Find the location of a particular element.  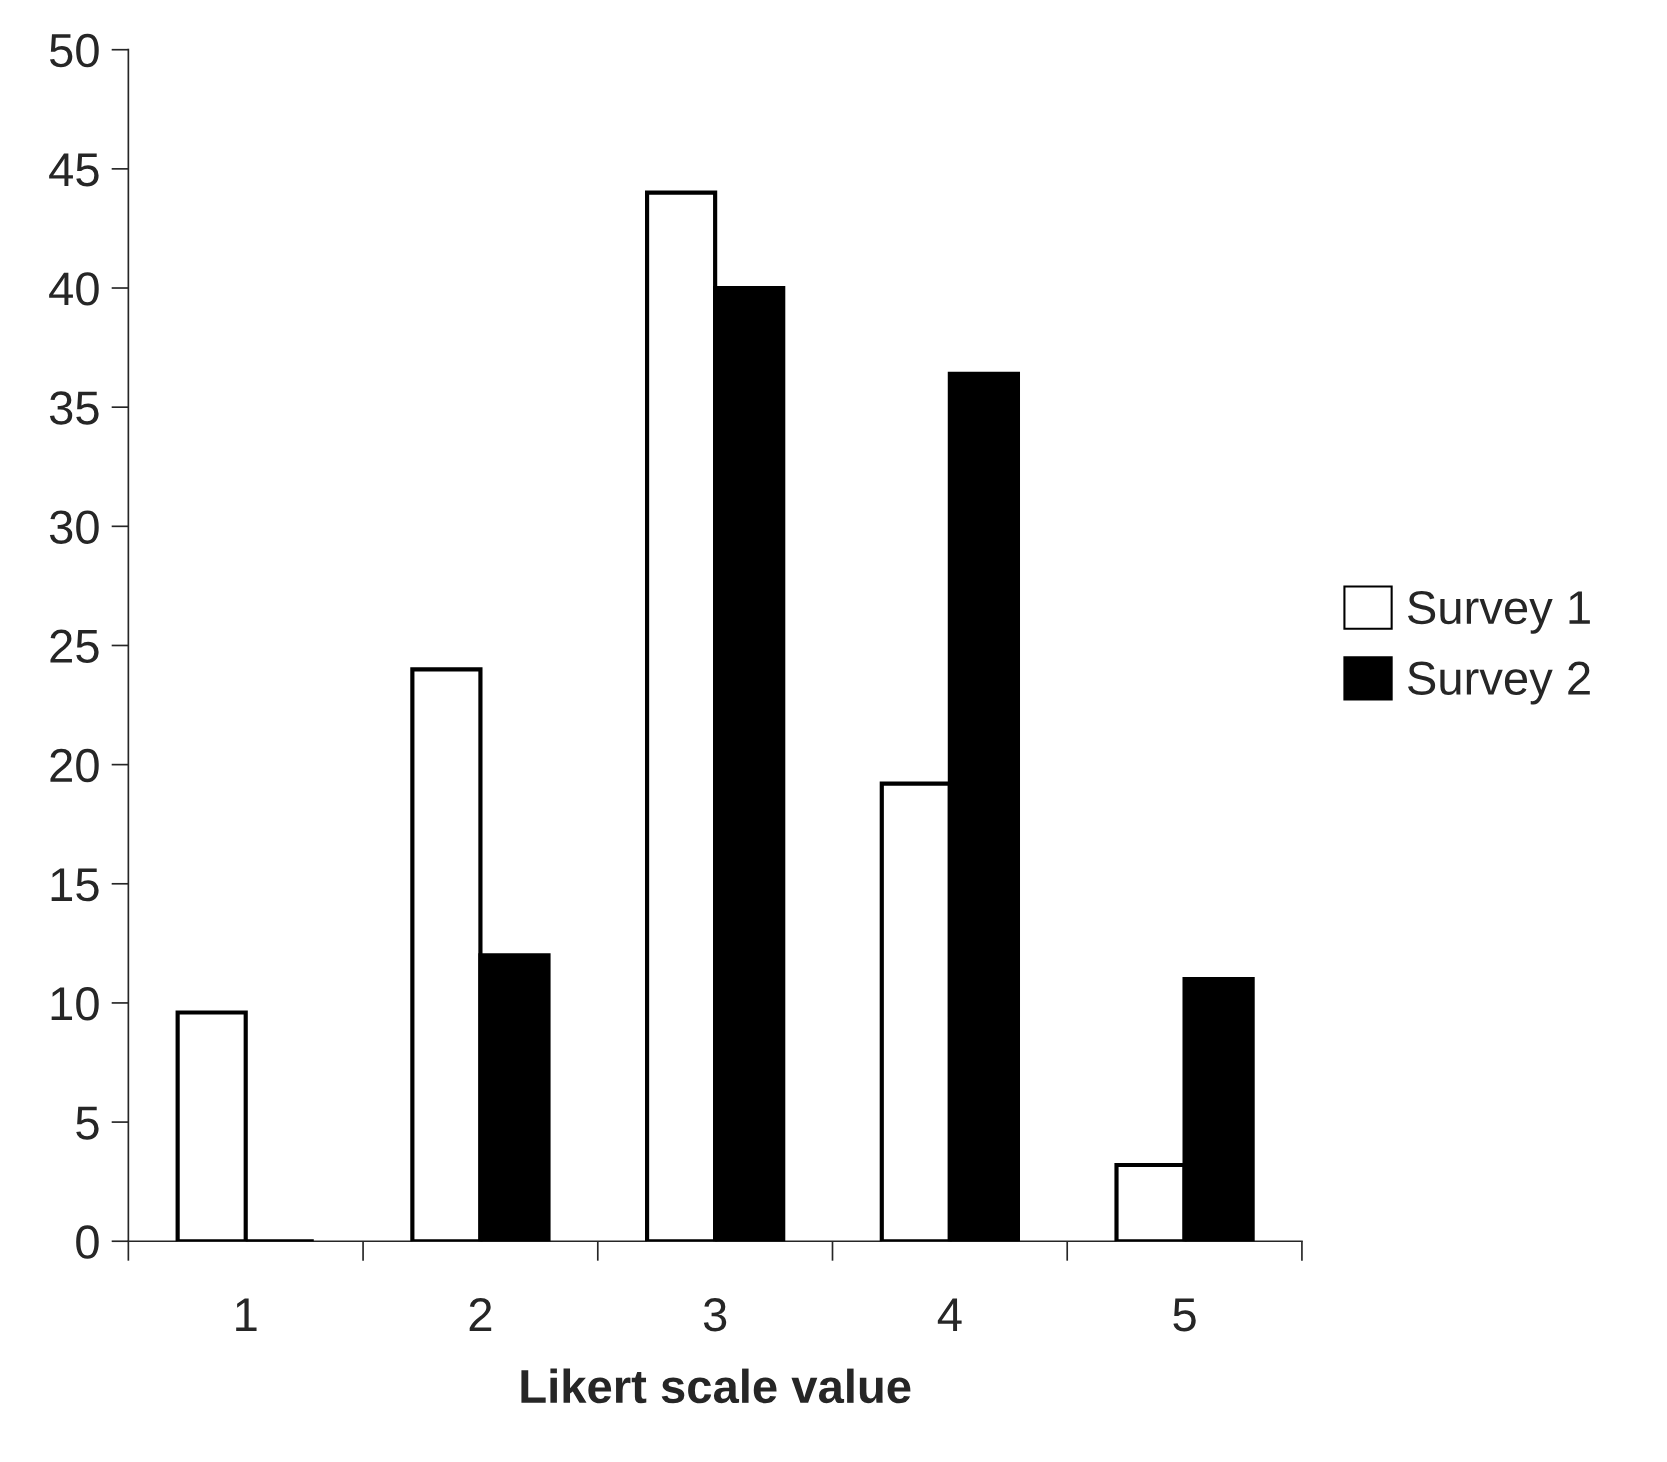

y-tick-label: 0 is located at coordinates (87, 1242).